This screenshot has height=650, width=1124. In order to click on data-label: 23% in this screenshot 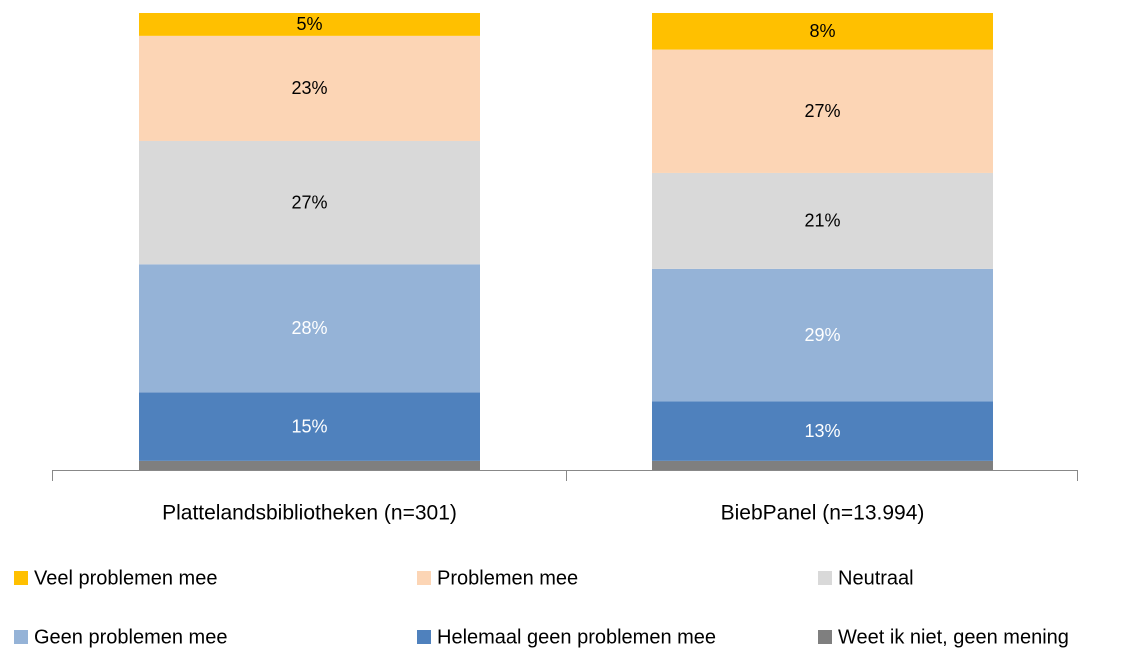, I will do `click(309, 88)`.